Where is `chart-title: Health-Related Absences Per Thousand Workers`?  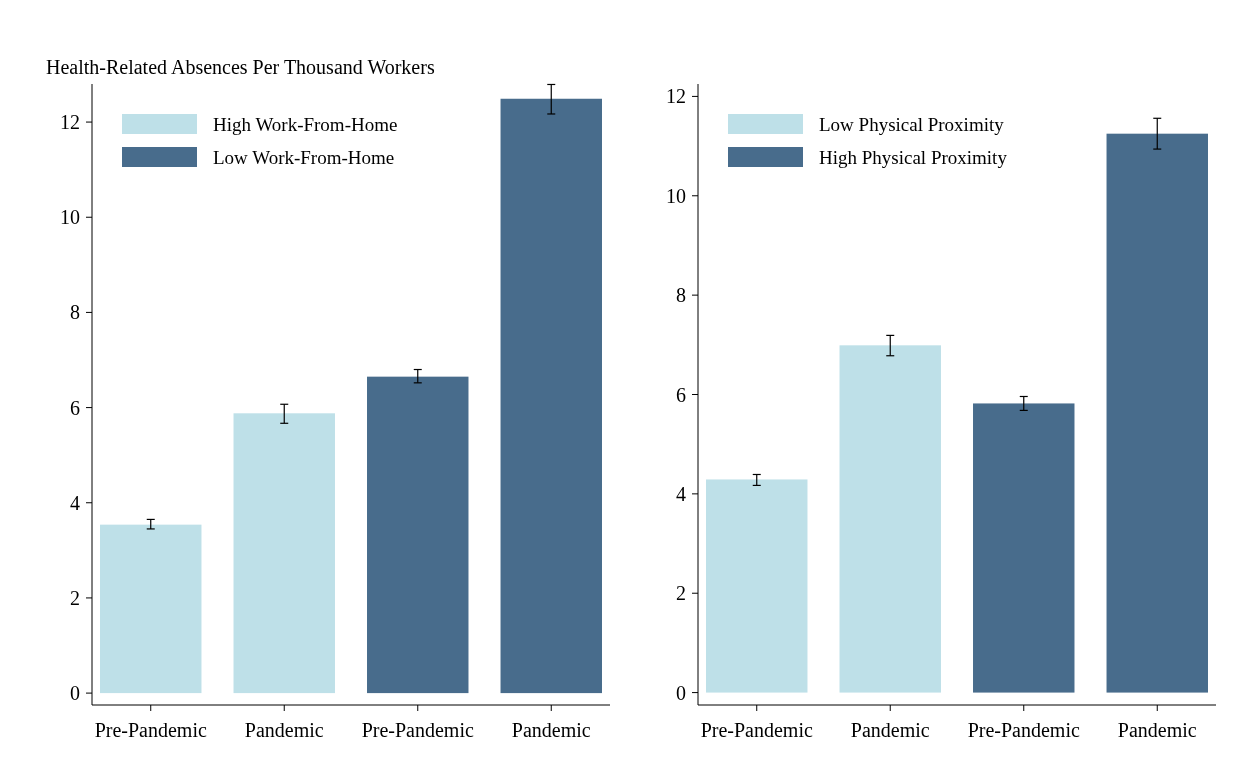
chart-title: Health-Related Absences Per Thousand Workers is located at coordinates (240, 67).